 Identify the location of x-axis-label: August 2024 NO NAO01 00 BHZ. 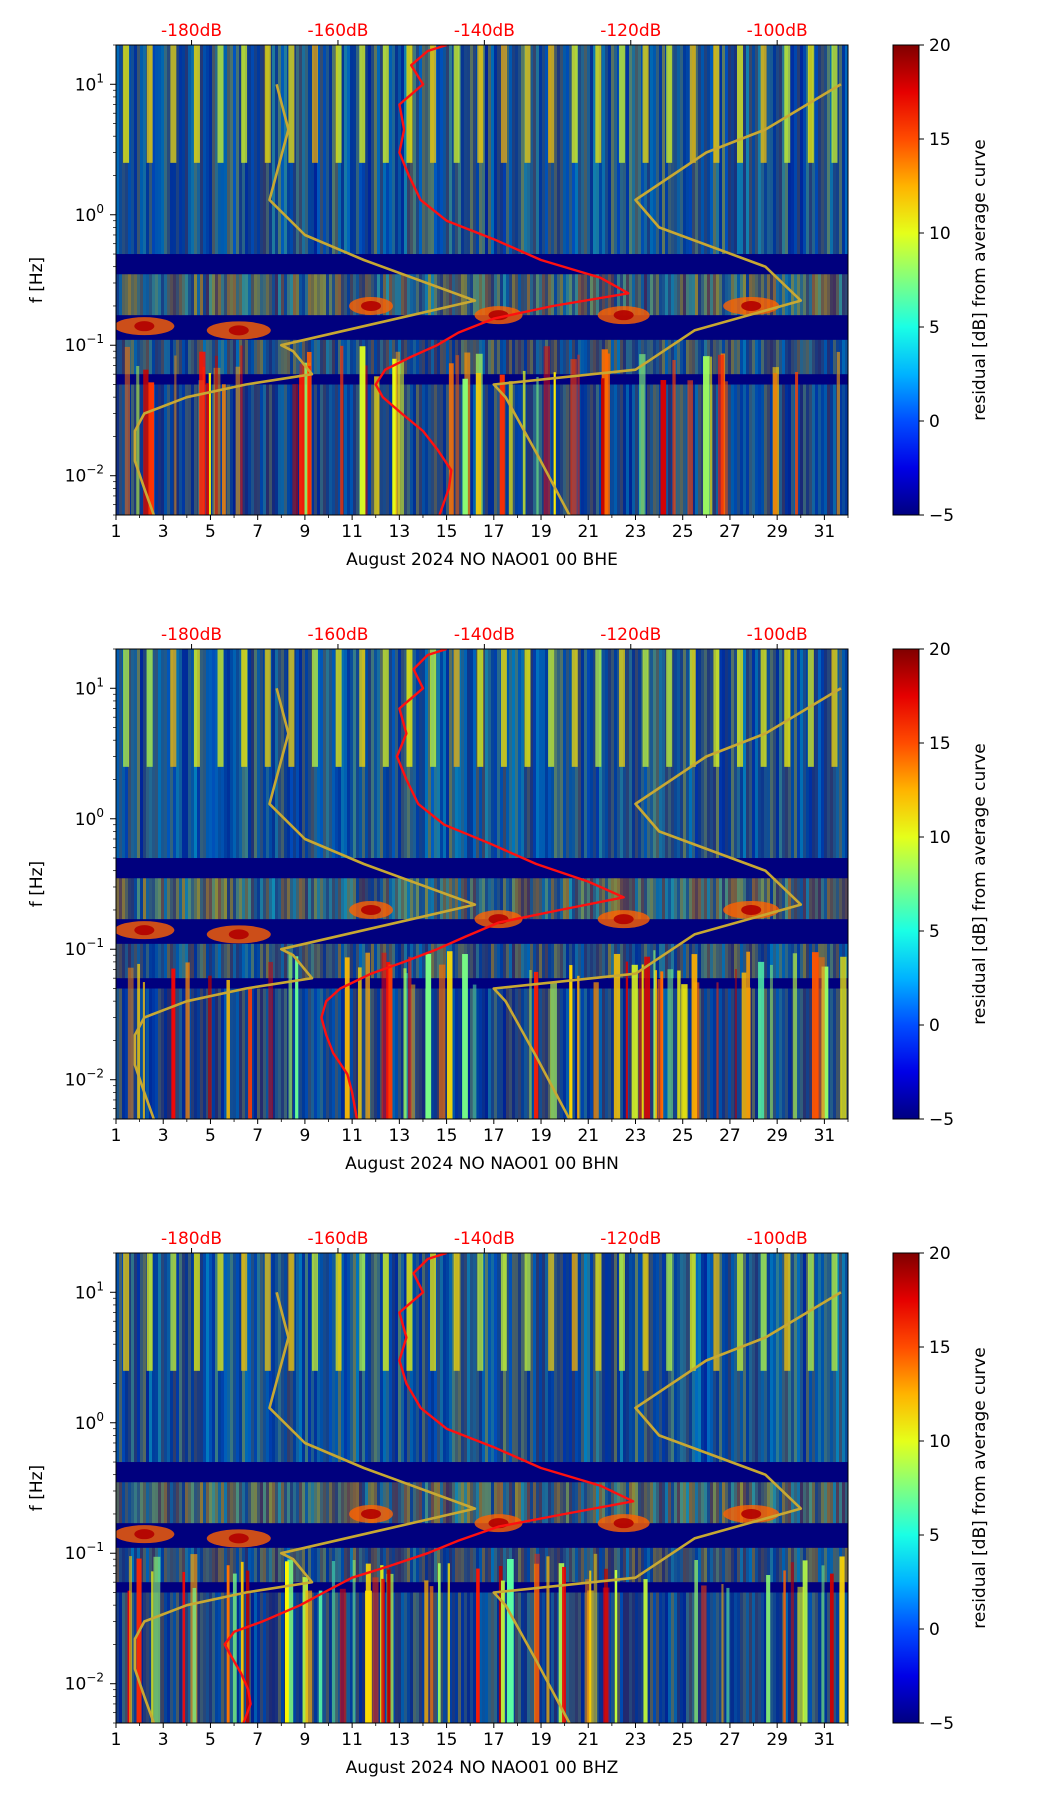
(482, 1768).